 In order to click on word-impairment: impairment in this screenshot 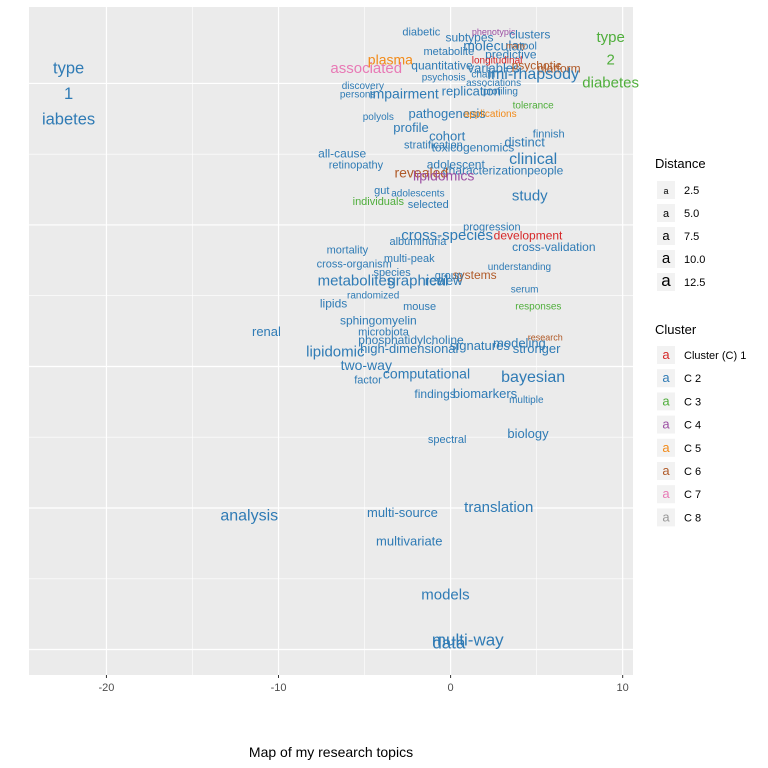, I will do `click(404, 93)`.